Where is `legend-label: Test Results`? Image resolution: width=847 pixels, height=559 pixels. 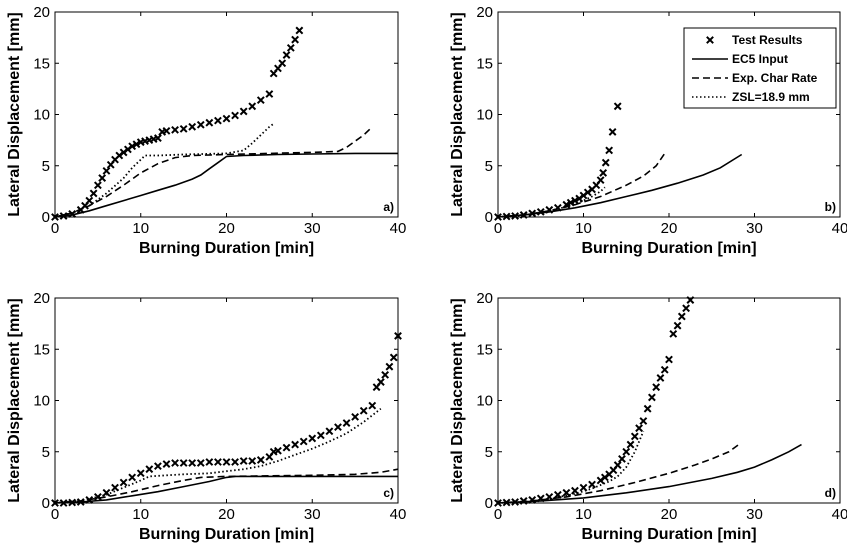 legend-label: Test Results is located at coordinates (767, 40).